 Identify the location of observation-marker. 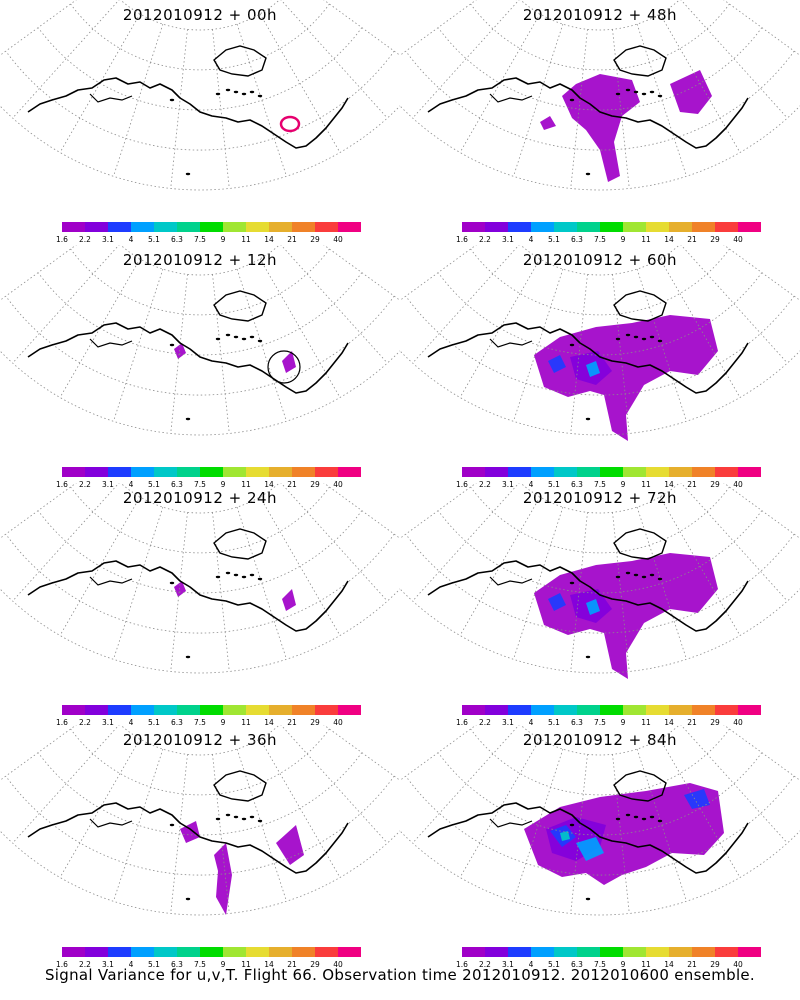
(284, 367).